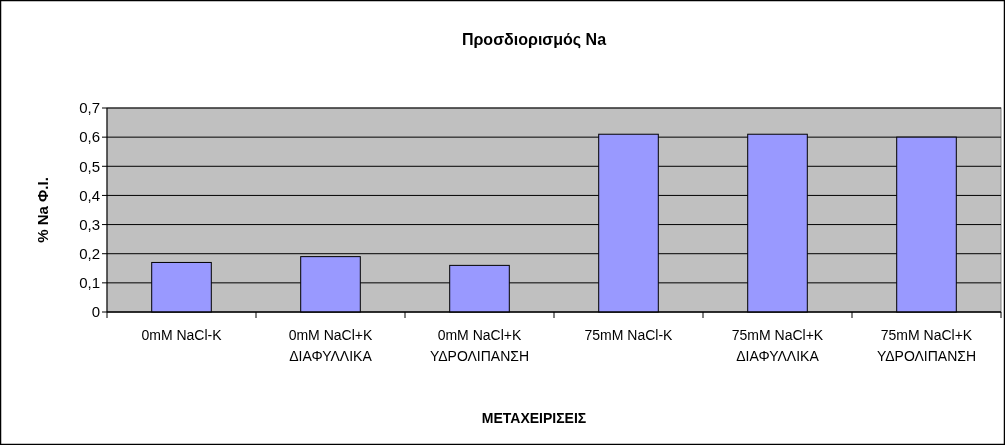  I want to click on y-axis-title: % Na Φ.Ι., so click(42, 210).